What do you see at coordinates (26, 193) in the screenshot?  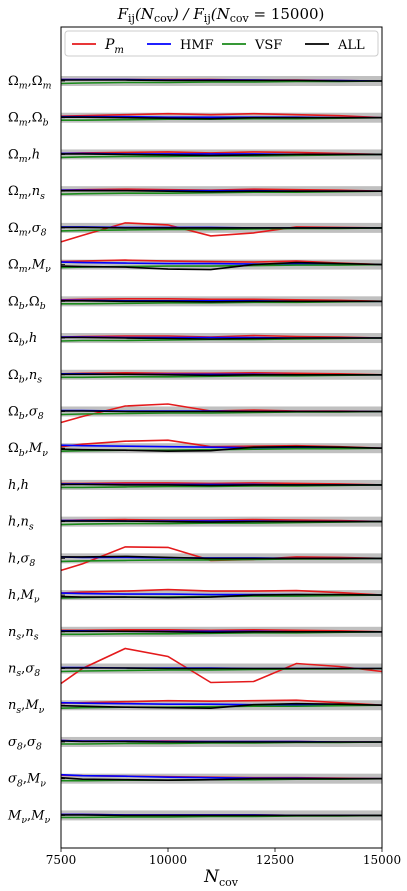 I see `row-label: Ωm​,ns​` at bounding box center [26, 193].